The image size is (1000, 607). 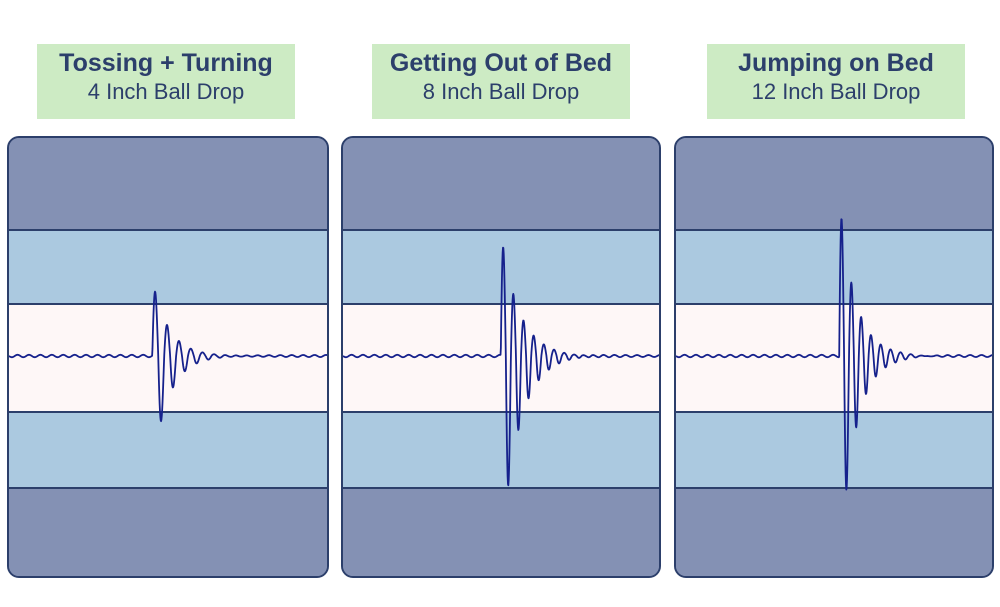 I want to click on chart-subtitle: 12 Inch Ball Drop, so click(x=836, y=91).